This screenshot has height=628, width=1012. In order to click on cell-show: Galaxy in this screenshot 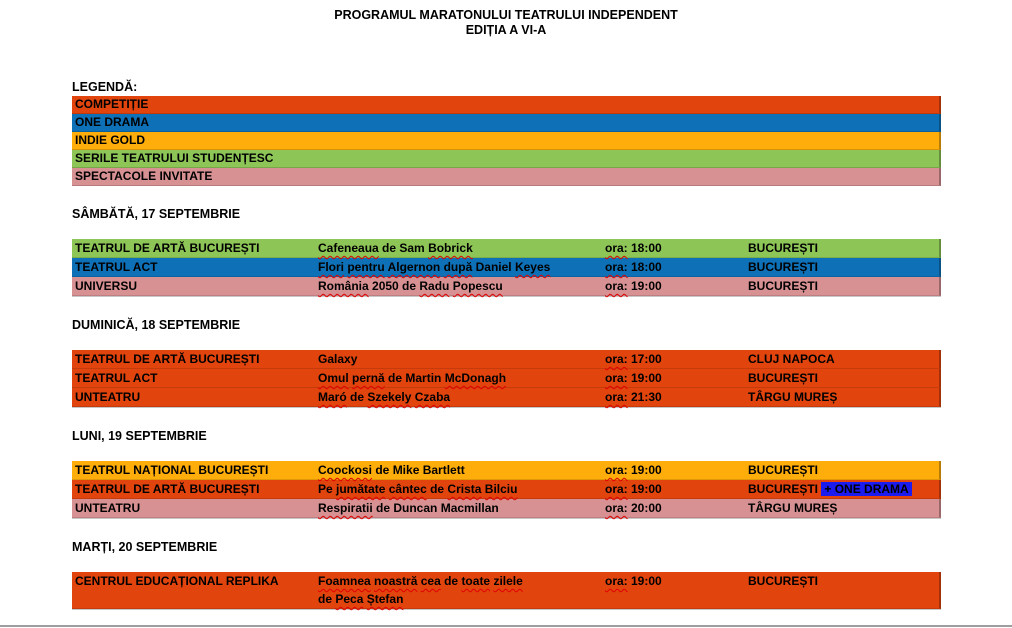, I will do `click(338, 359)`.